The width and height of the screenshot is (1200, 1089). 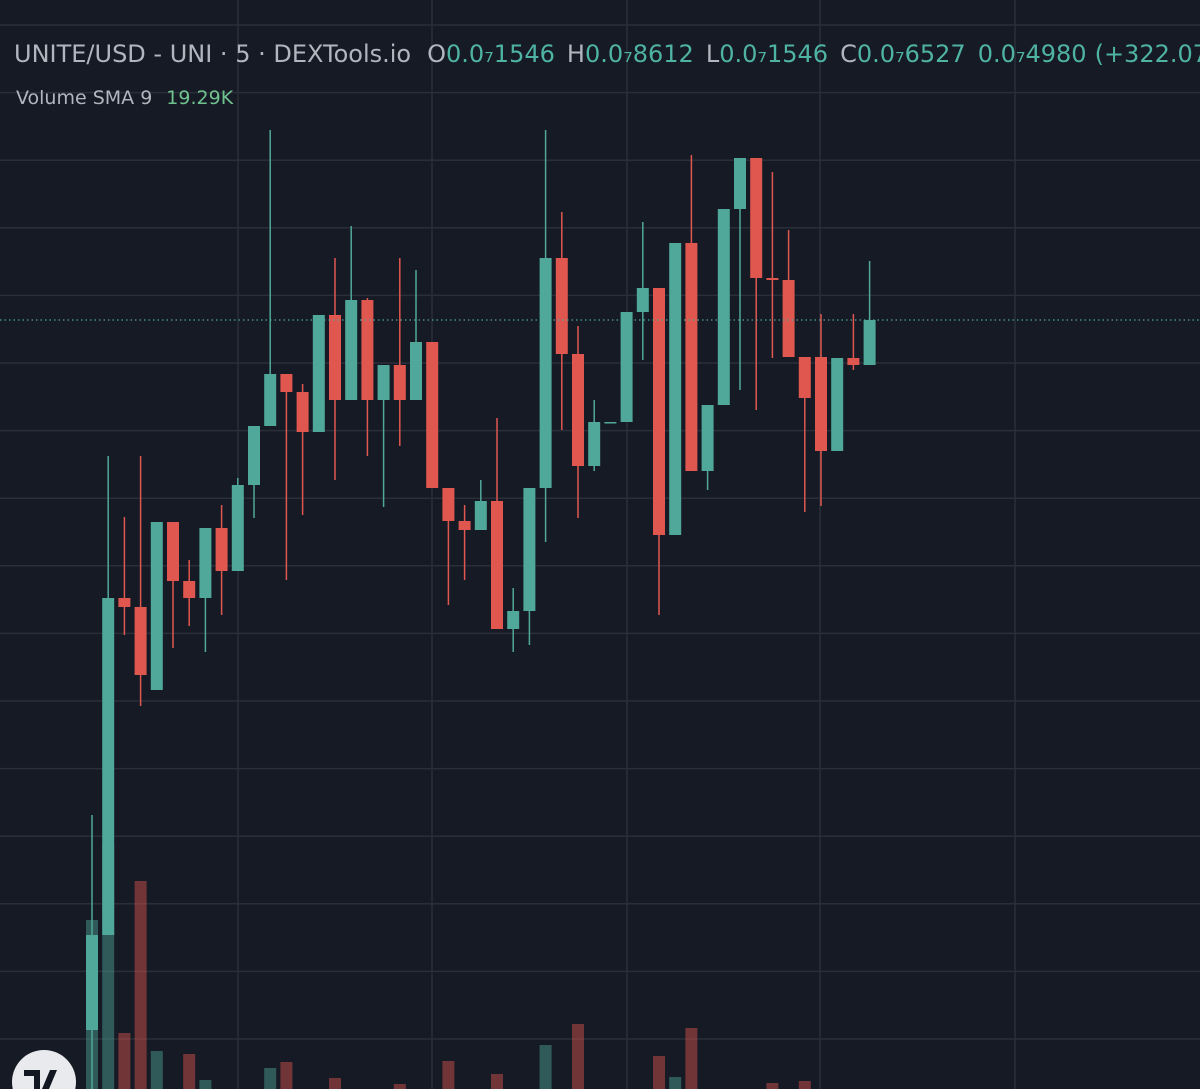 I want to click on legend-value: 0.0₇6527, so click(x=911, y=54).